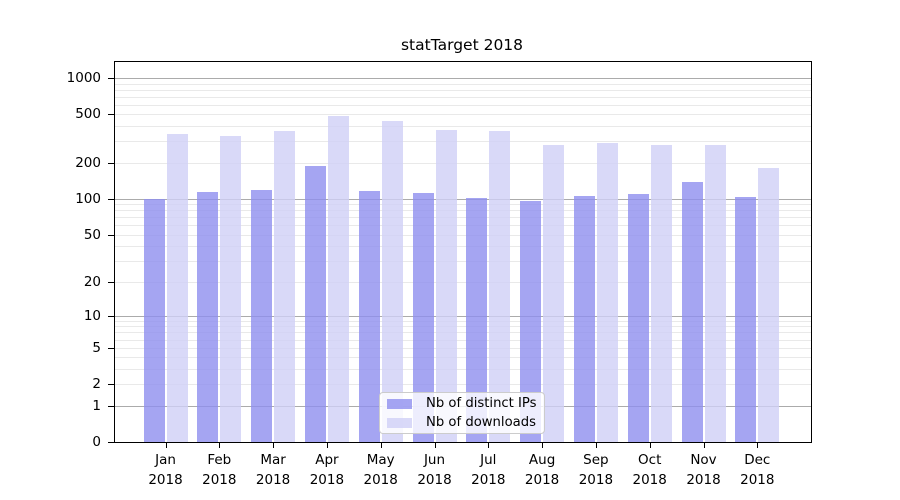 The height and width of the screenshot is (500, 900). What do you see at coordinates (96, 347) in the screenshot?
I see `y-tick-label: 5` at bounding box center [96, 347].